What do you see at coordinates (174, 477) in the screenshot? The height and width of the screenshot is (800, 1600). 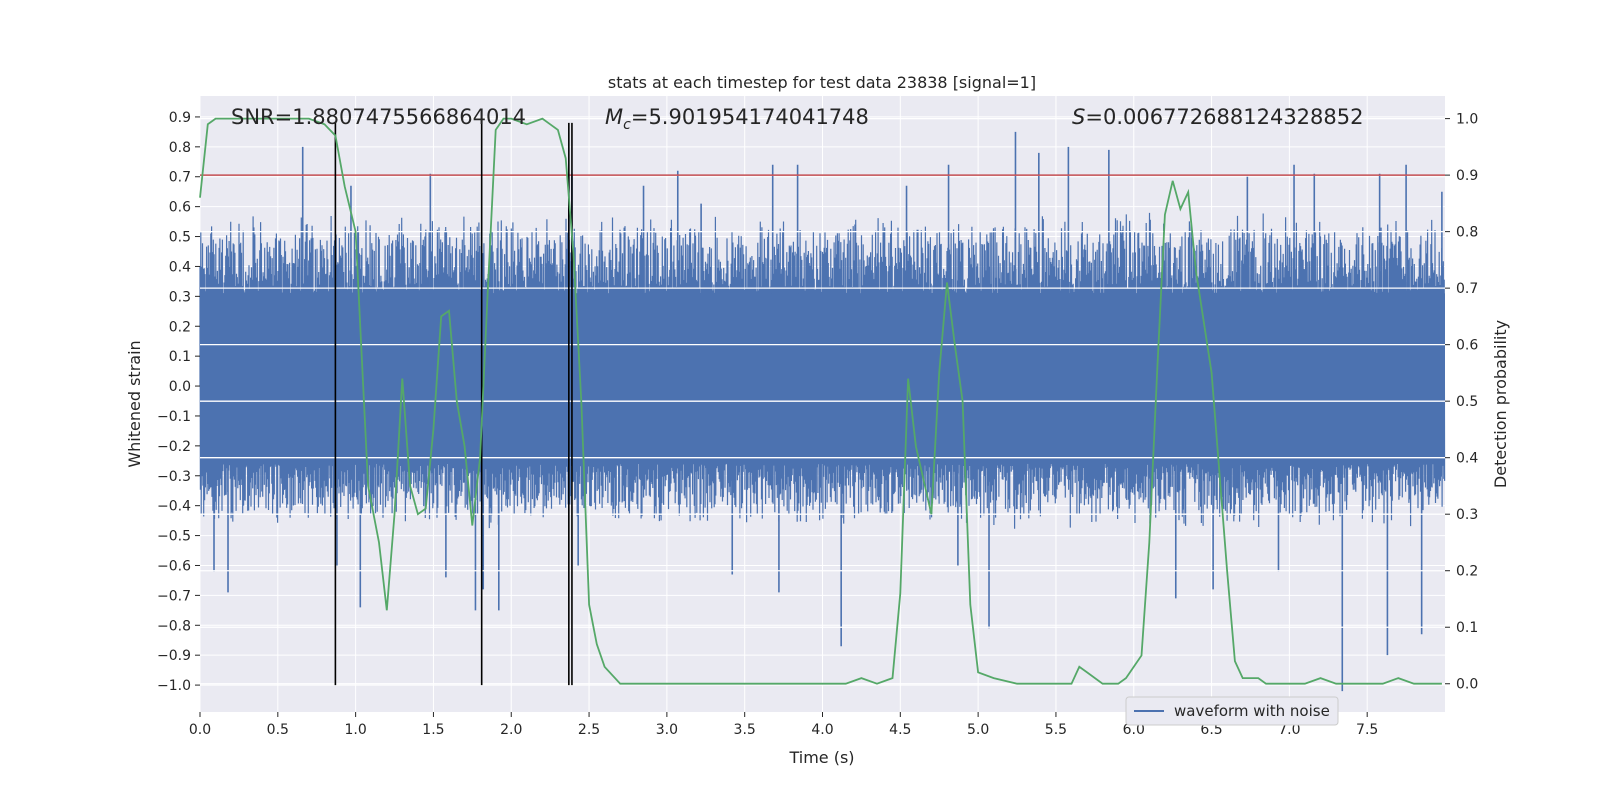 I see `left-y-tick-label-12: −0.3` at bounding box center [174, 477].